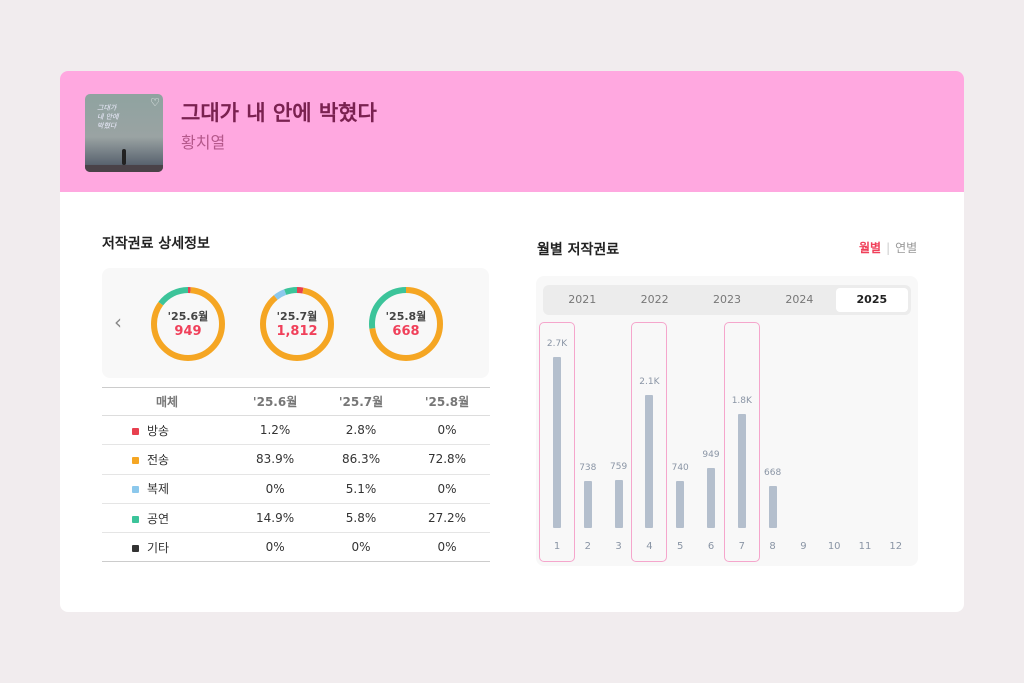 The image size is (1024, 683). Describe the element at coordinates (741, 401) in the screenshot. I see `bar-label: 1.8K` at that location.